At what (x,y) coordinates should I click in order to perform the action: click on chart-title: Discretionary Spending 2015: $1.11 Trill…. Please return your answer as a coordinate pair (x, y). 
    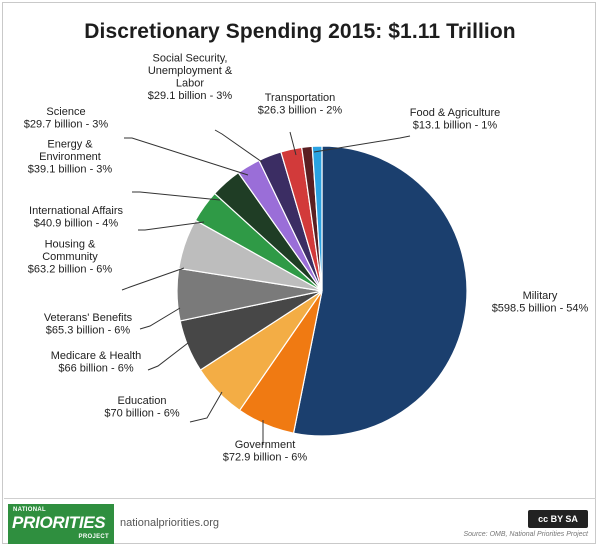
    Looking at the image, I should click on (300, 31).